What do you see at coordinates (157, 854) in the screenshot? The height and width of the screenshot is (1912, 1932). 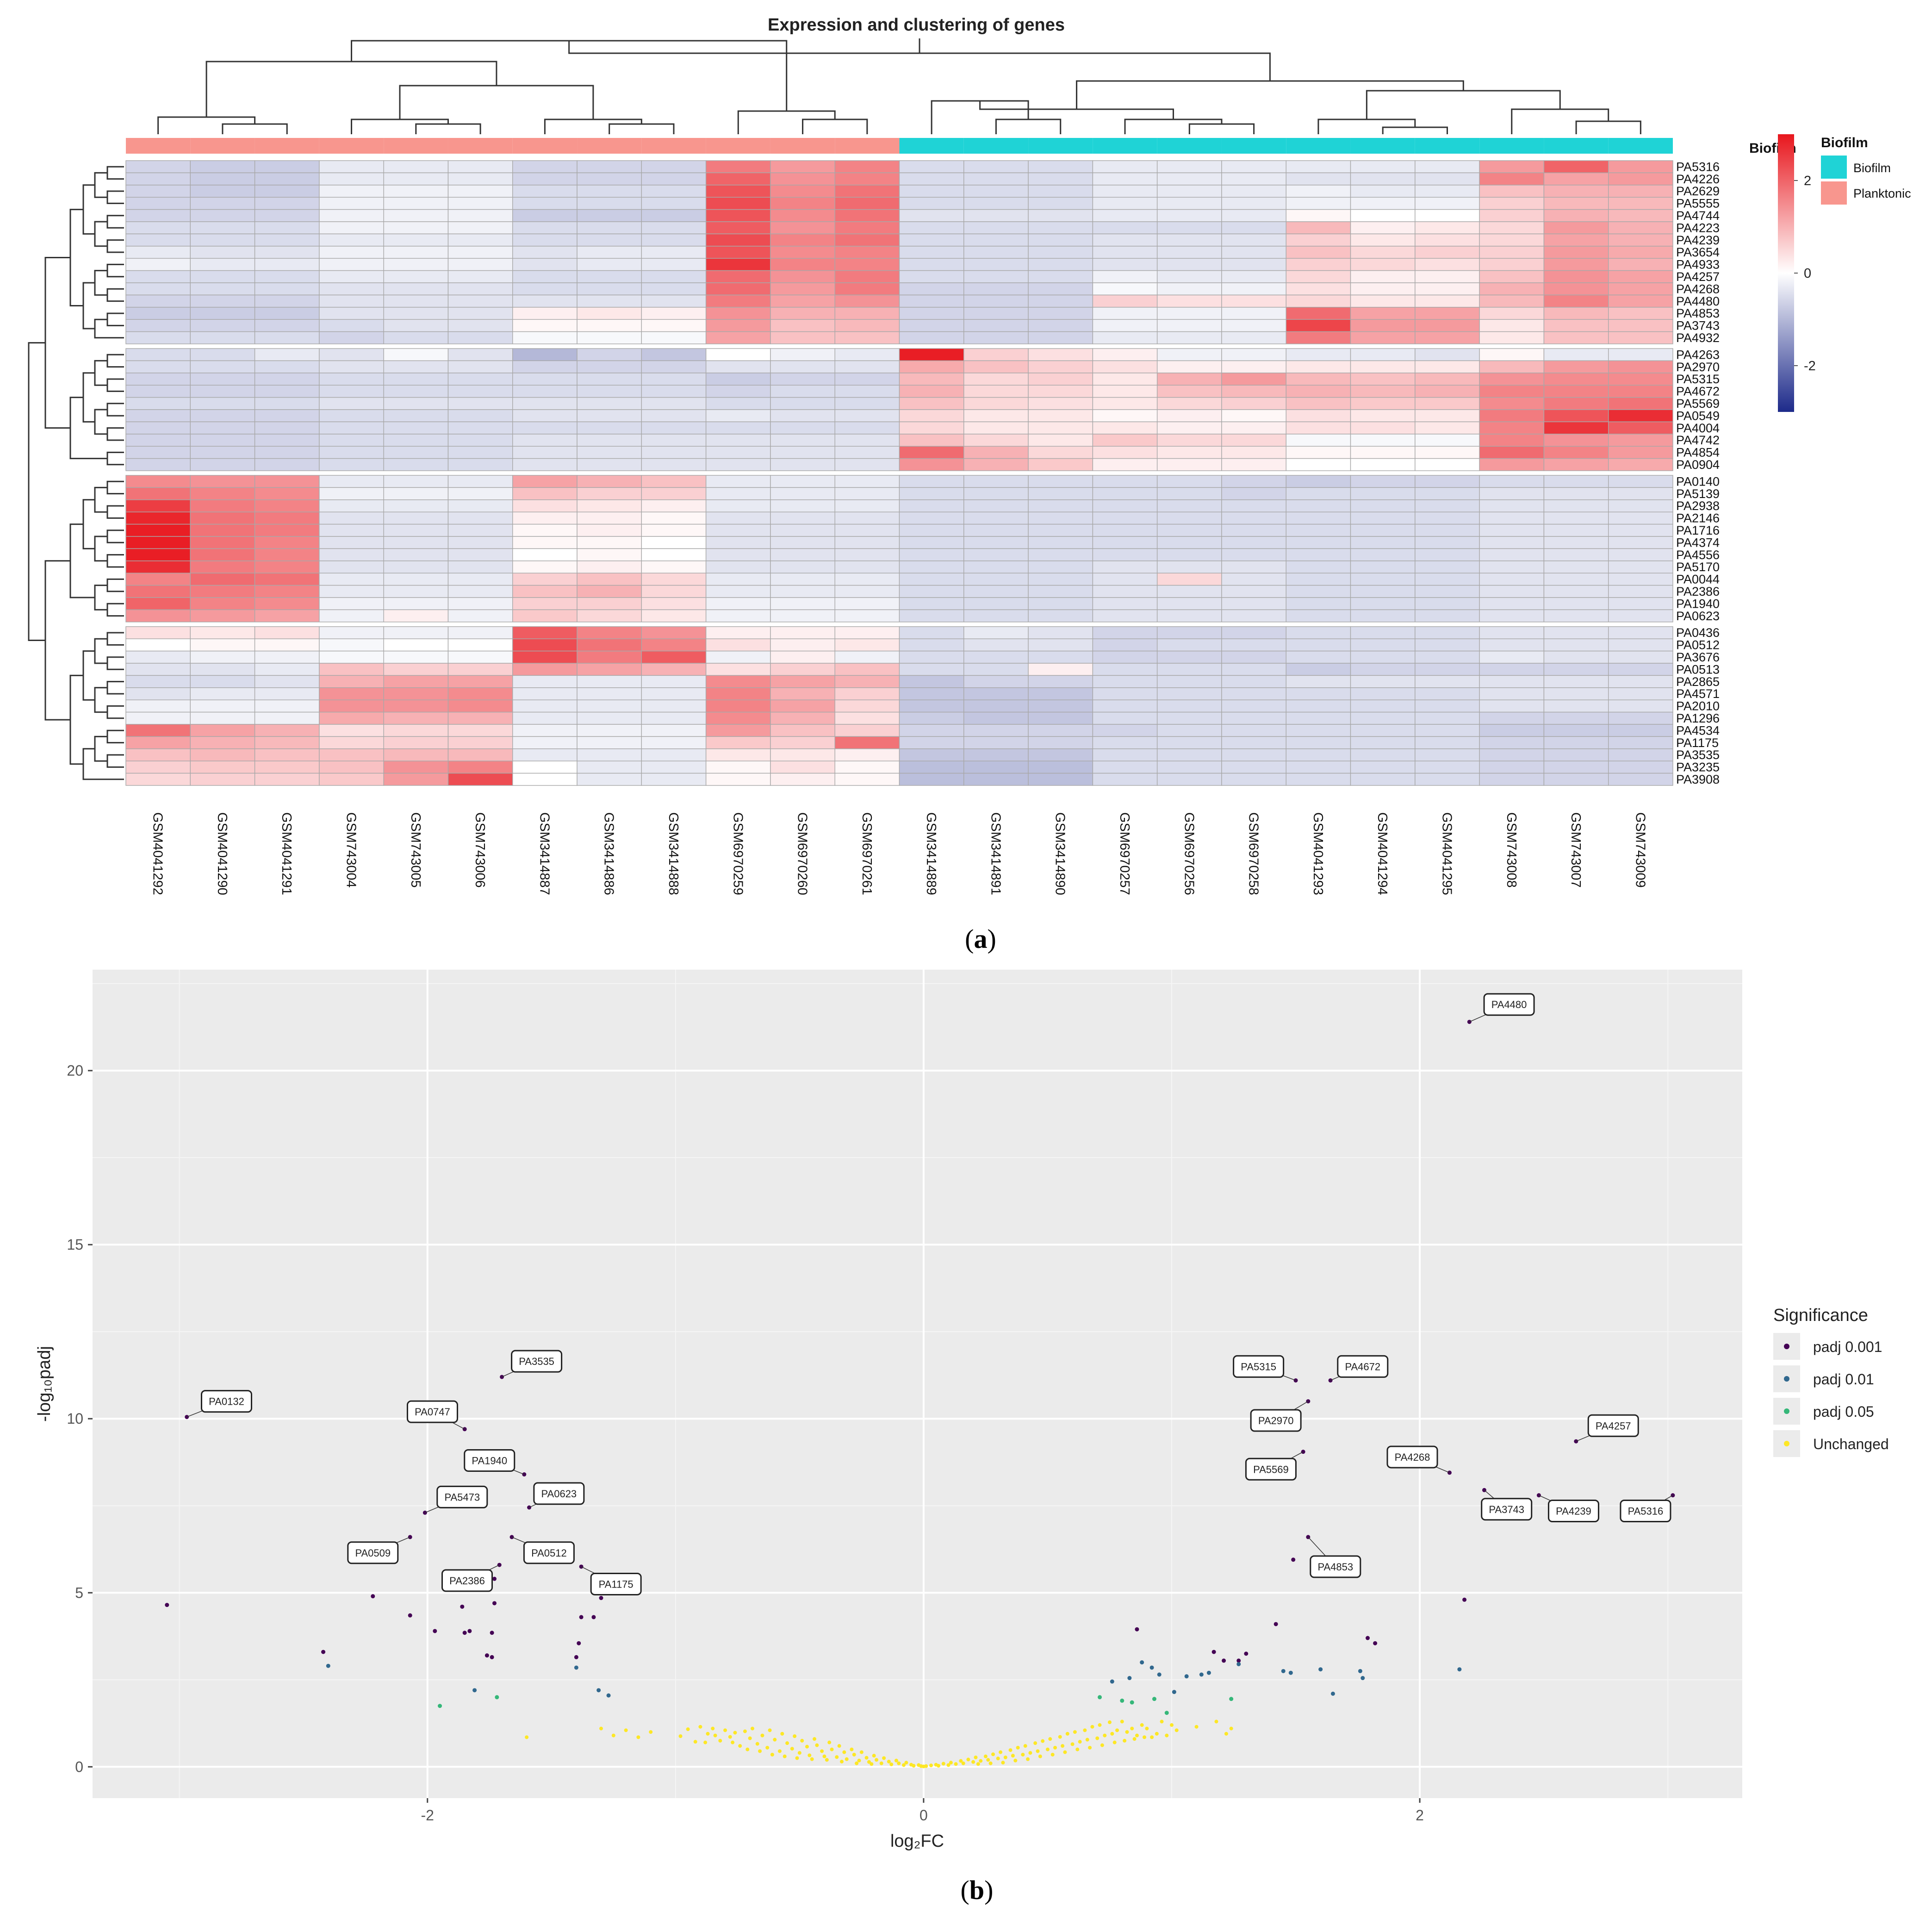 I see `sample-label: GSM4041292` at bounding box center [157, 854].